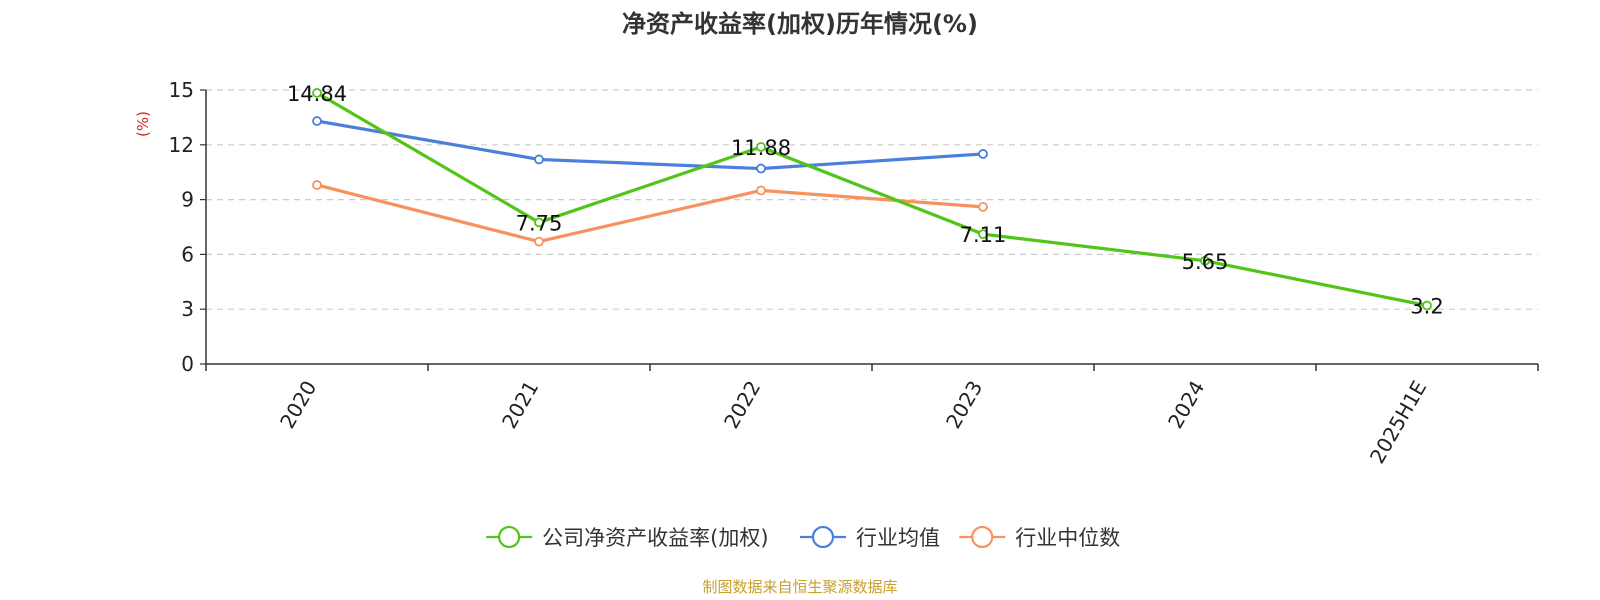 This screenshot has height=600, width=1600. Describe the element at coordinates (1398, 422) in the screenshot. I see `x-tick-label: 2025H1E` at that location.